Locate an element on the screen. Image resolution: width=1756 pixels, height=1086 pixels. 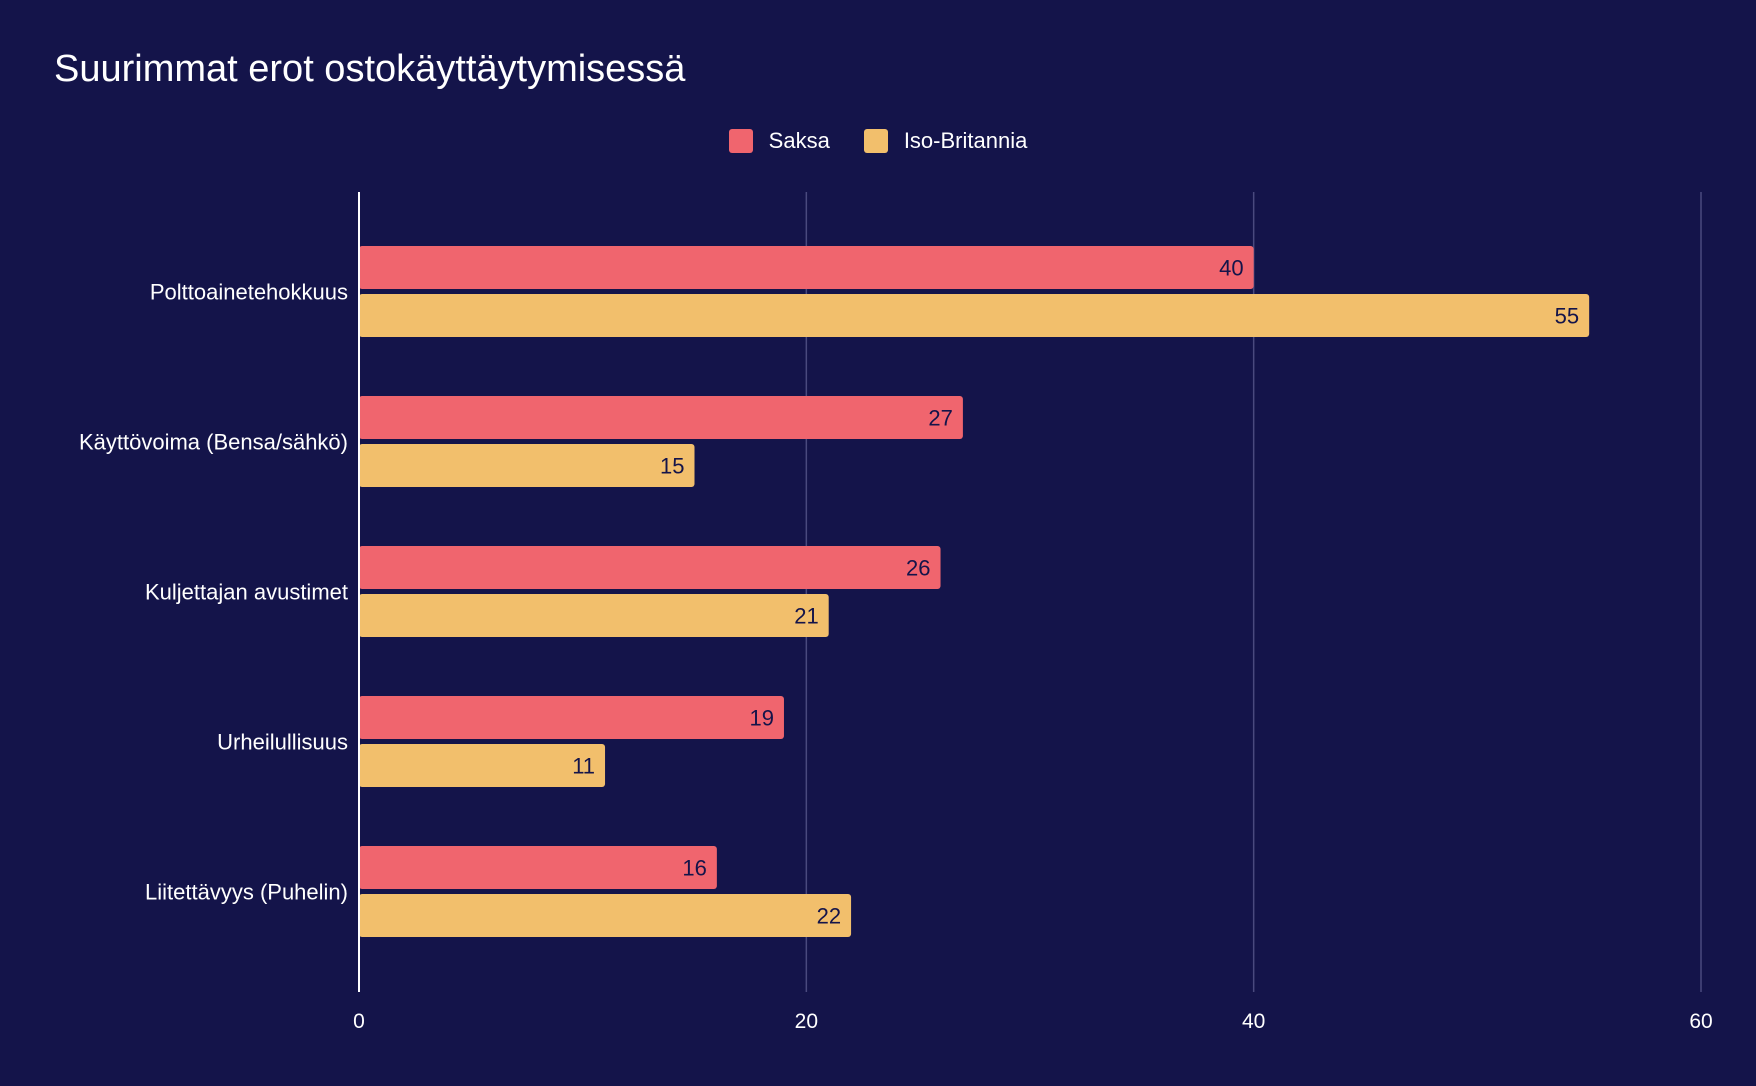
legend: Saksa Iso-Britannia is located at coordinates (878, 141).